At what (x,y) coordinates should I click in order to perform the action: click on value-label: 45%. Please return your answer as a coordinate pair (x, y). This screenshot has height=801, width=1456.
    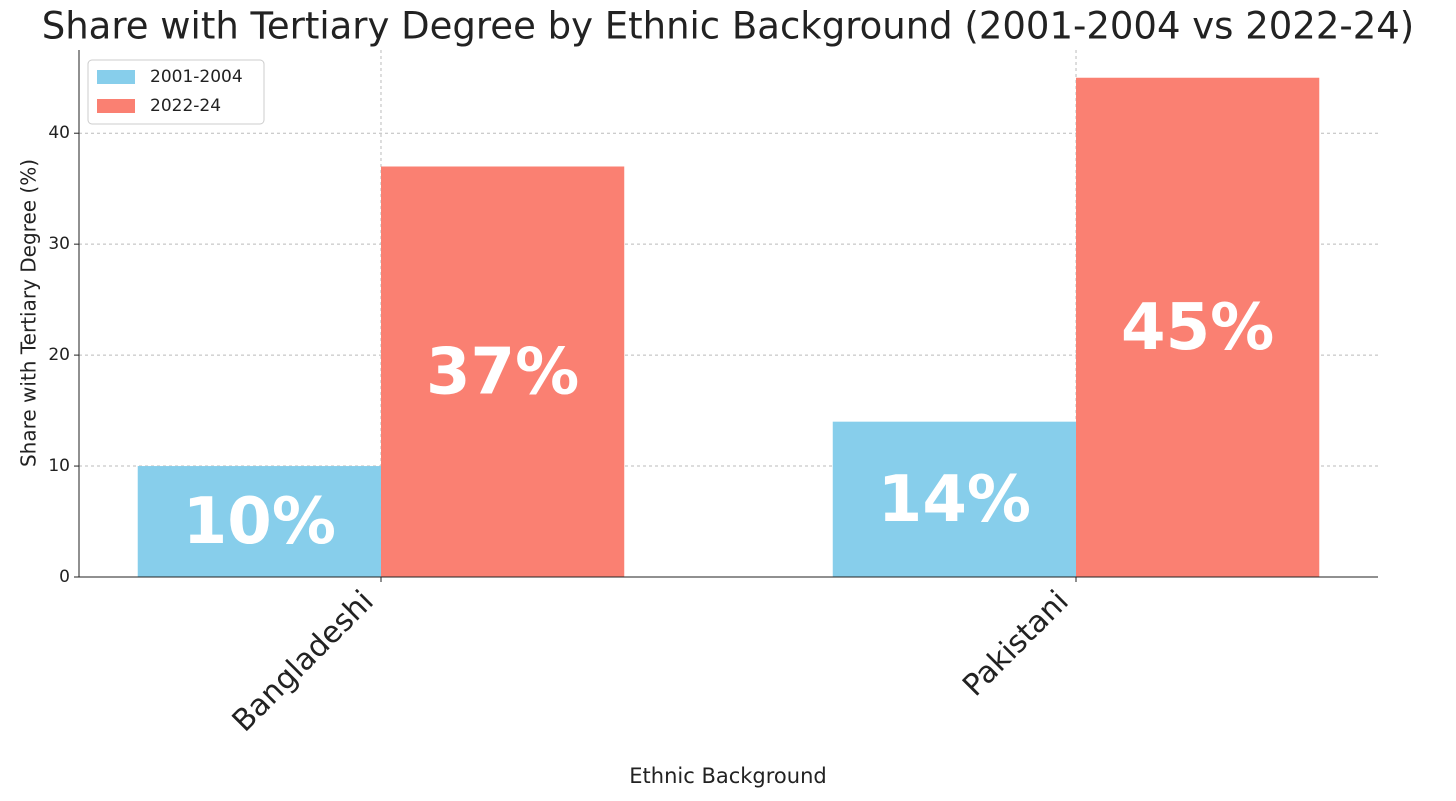
    Looking at the image, I should click on (1197, 328).